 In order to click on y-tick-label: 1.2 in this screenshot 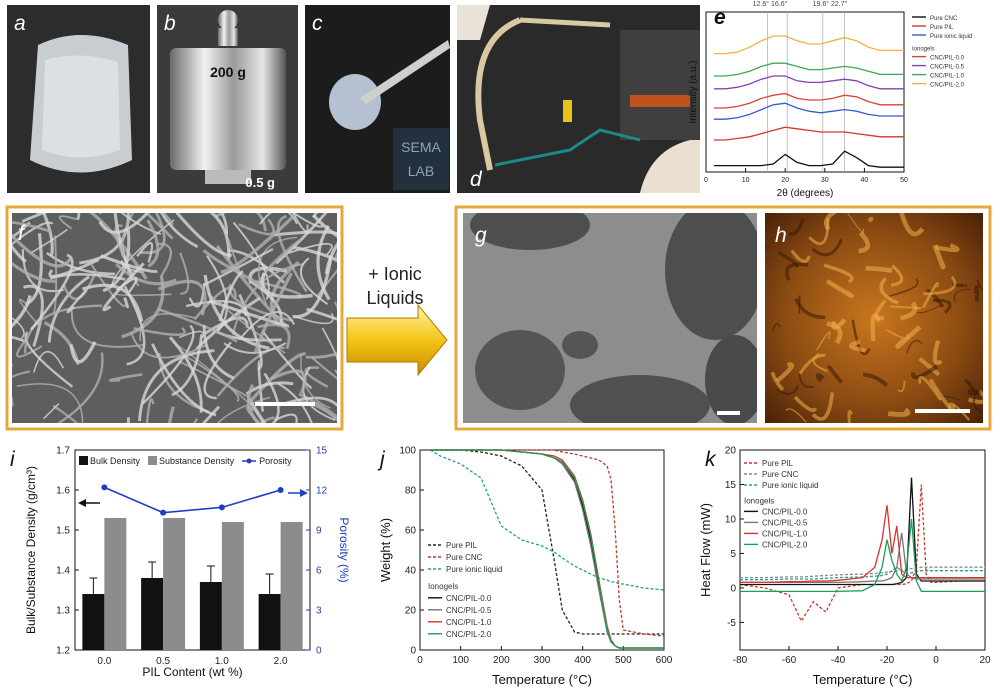, I will do `click(63, 651)`.